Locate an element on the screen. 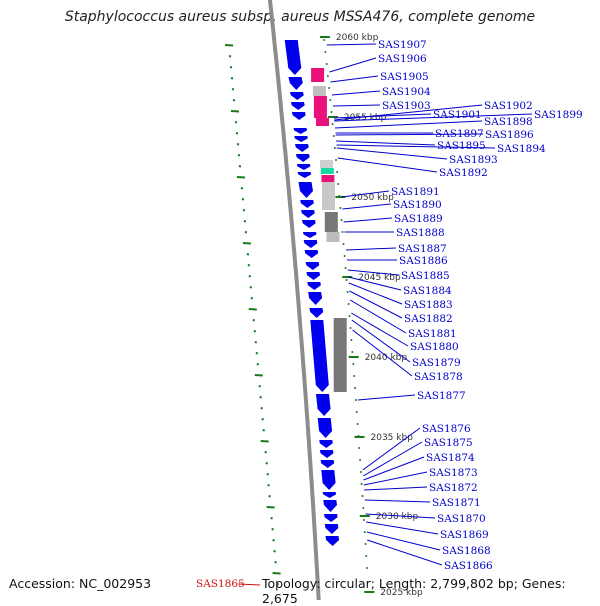 This screenshot has height=606, width=600. gene-label: SAS1885 is located at coordinates (425, 276).